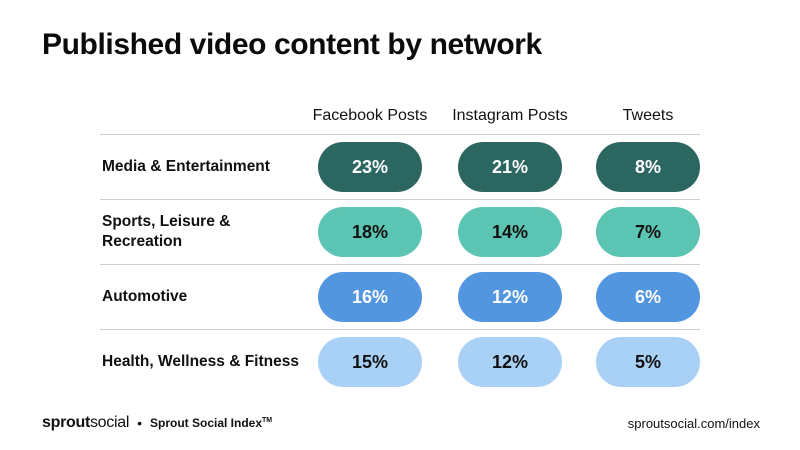 This screenshot has height=450, width=800. I want to click on logo-part-sprout: sprout, so click(66, 422).